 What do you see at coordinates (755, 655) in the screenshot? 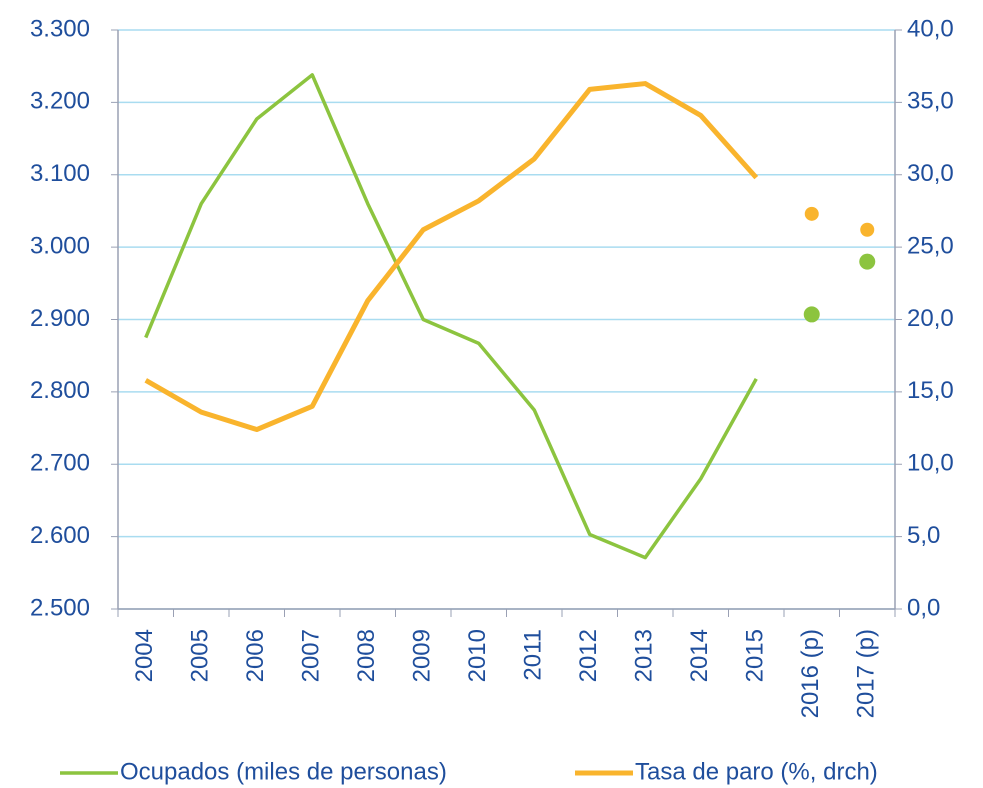
I see `x-tick-label: 2015` at bounding box center [755, 655].